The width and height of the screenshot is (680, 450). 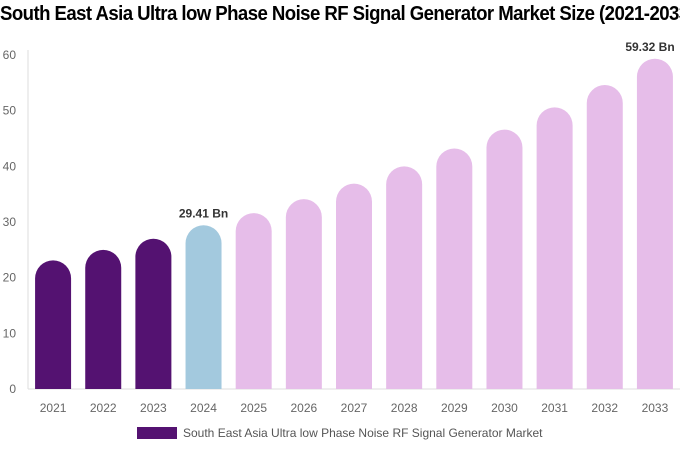 I want to click on bar-2031, so click(x=554, y=248).